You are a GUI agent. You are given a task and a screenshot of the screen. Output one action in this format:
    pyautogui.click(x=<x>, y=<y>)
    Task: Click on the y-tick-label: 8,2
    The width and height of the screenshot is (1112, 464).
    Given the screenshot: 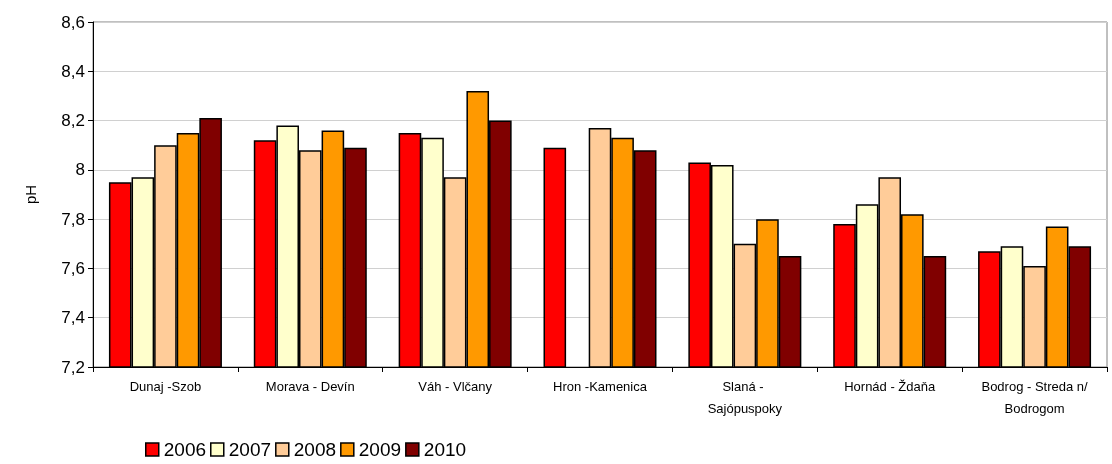 What is the action you would take?
    pyautogui.click(x=73, y=121)
    